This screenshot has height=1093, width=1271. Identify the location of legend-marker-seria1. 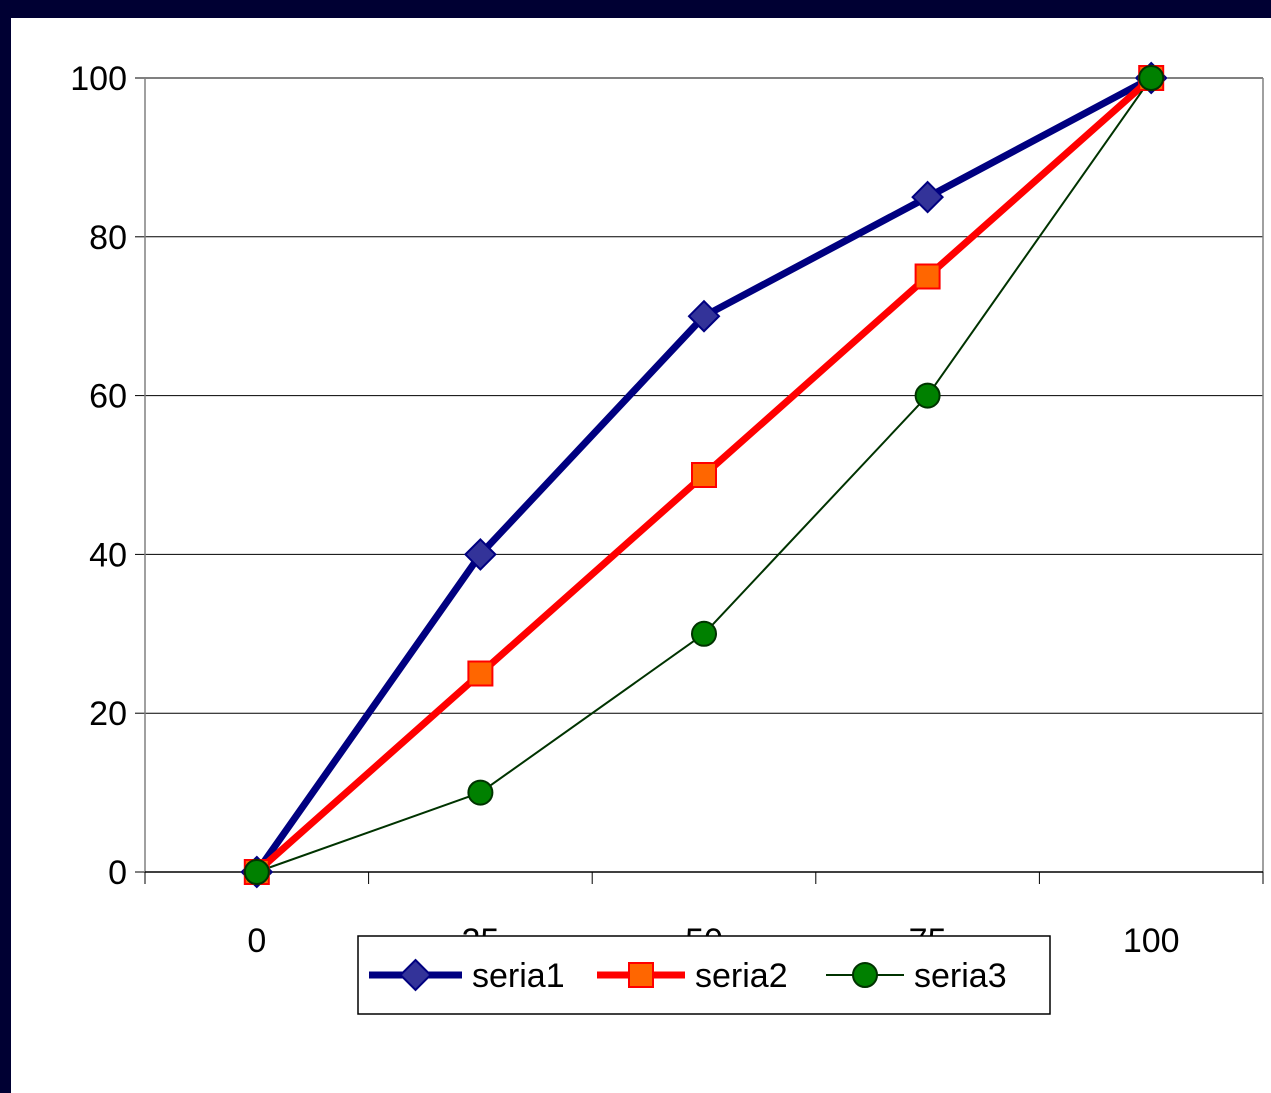
(415, 975).